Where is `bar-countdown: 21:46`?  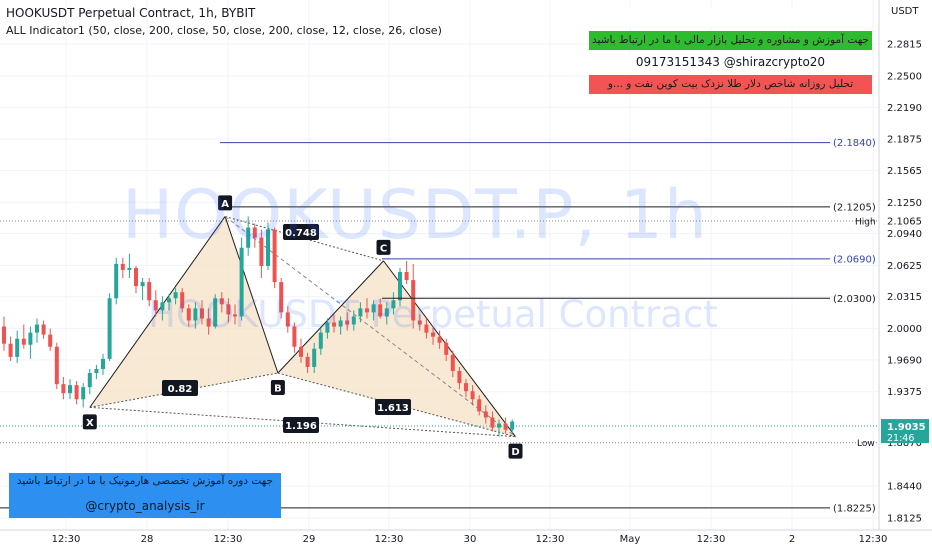
bar-countdown: 21:46 is located at coordinates (900, 438).